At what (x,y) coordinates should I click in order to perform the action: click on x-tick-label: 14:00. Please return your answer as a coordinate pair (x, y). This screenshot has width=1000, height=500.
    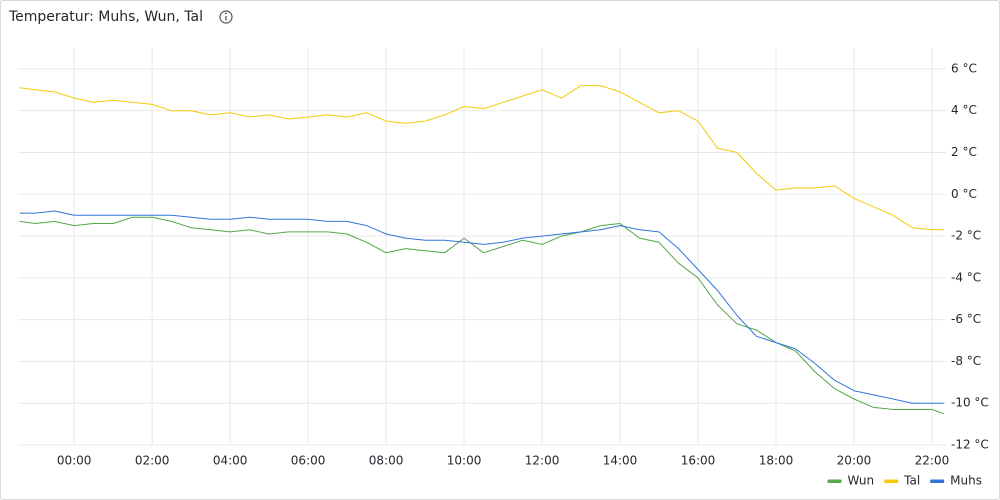
    Looking at the image, I should click on (620, 461).